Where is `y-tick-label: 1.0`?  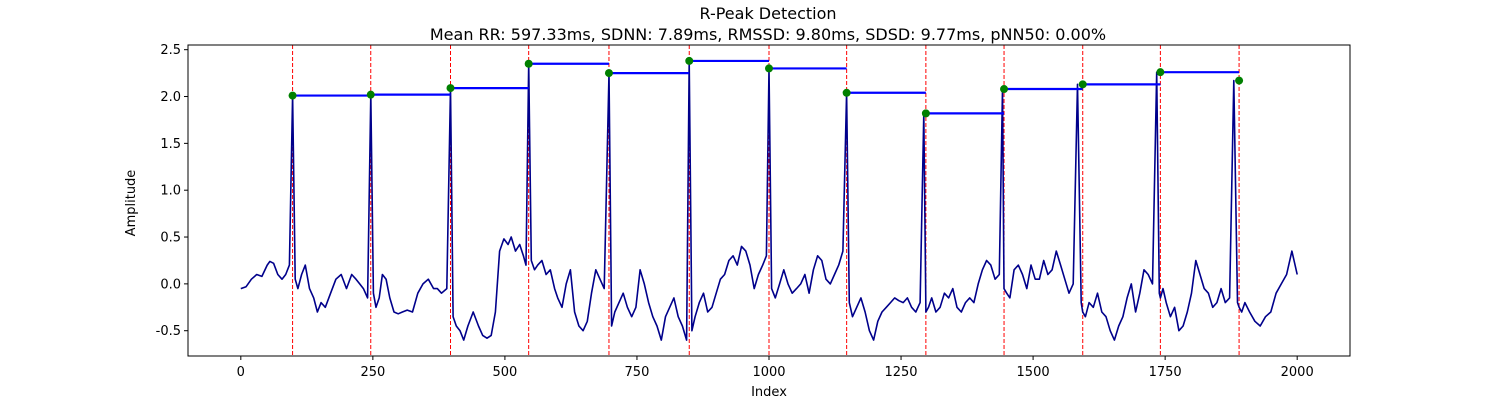 y-tick-label: 1.0 is located at coordinates (170, 191).